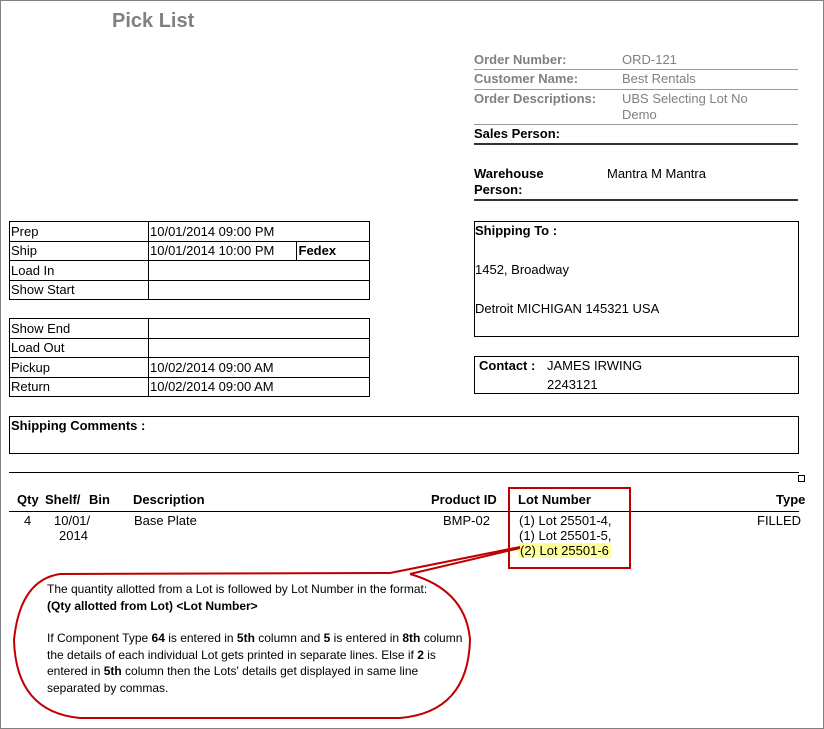  What do you see at coordinates (779, 520) in the screenshot?
I see `cell-type: FILLED` at bounding box center [779, 520].